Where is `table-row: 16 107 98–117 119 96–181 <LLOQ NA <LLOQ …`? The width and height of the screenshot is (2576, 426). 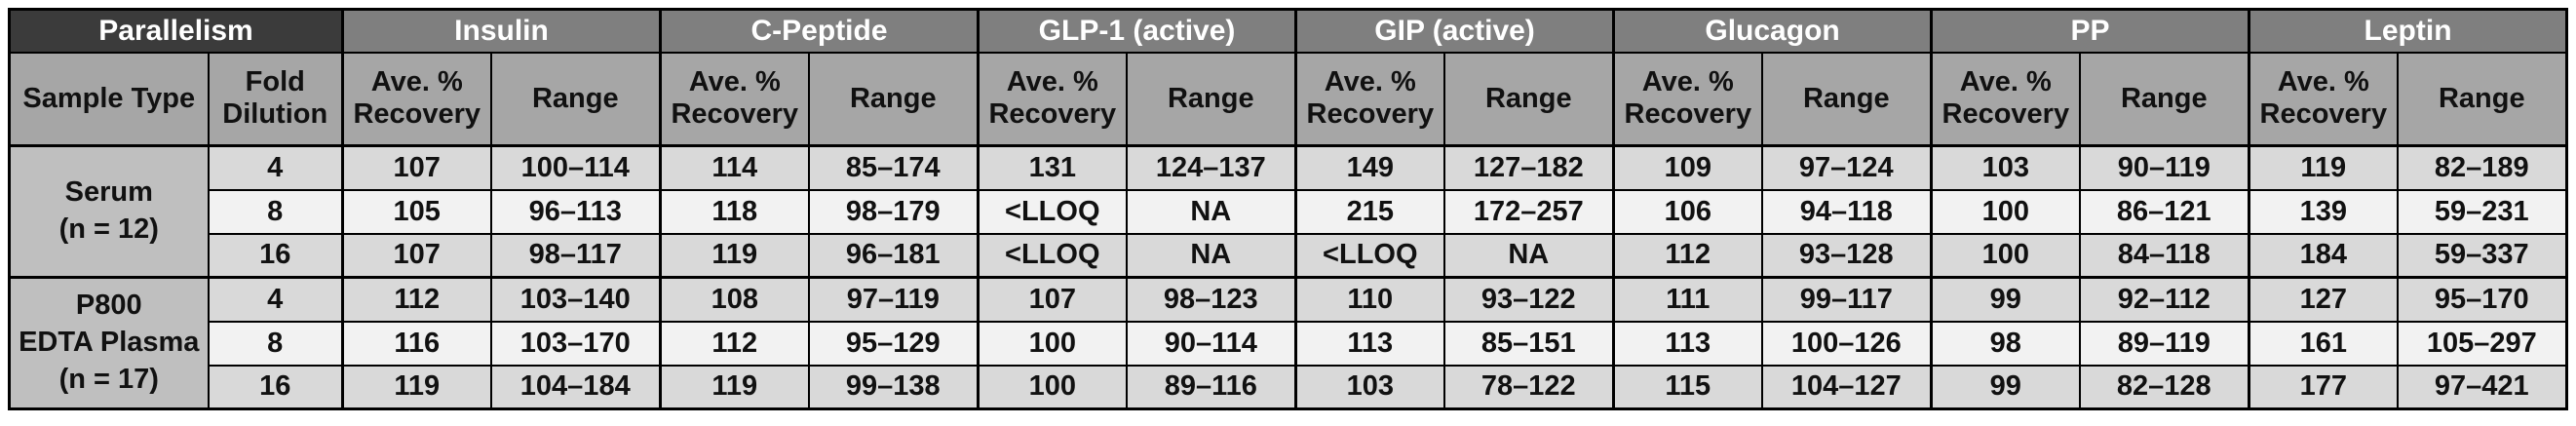 table-row: 16 107 98–117 119 96–181 <LLOQ NA <LLOQ … is located at coordinates (1289, 256).